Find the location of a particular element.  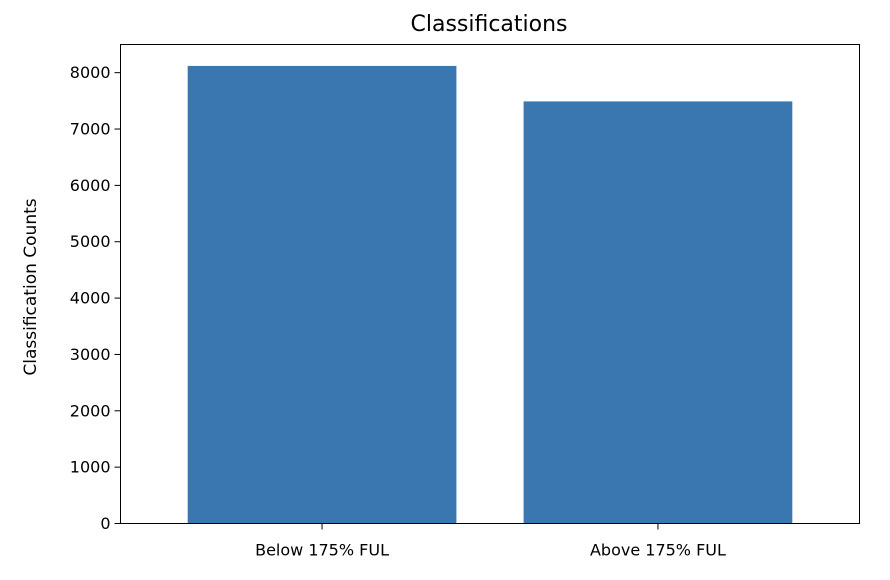

y-tick-label: 7000 is located at coordinates (90, 129).